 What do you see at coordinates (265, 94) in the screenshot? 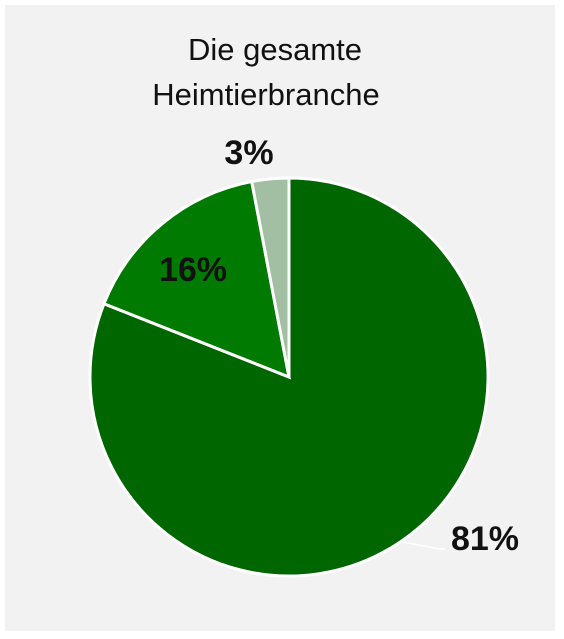
I see `chart-title-line: Heimtierbranche` at bounding box center [265, 94].